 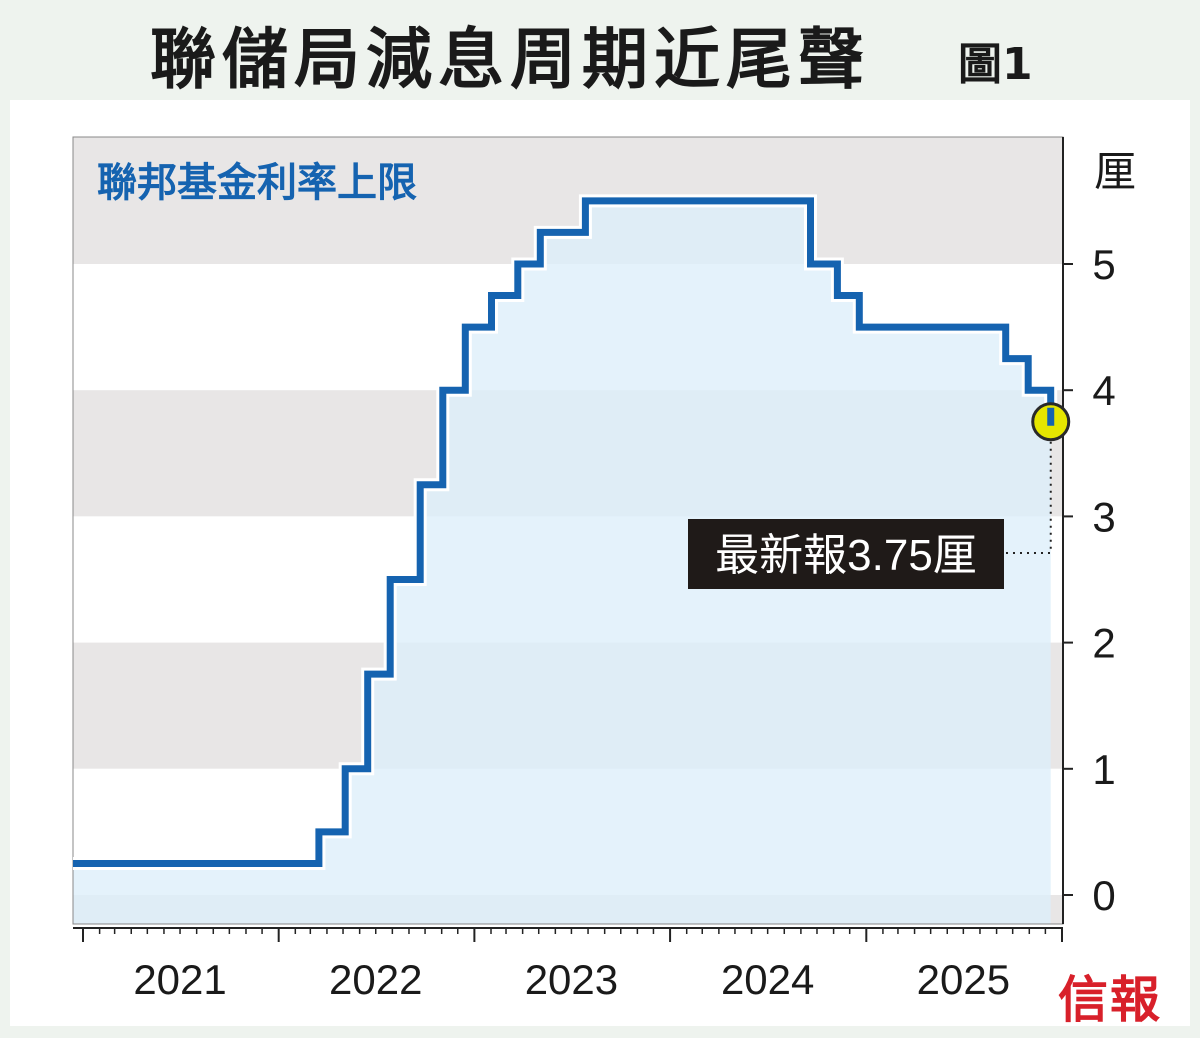 I want to click on annotation-box, so click(x=846, y=554).